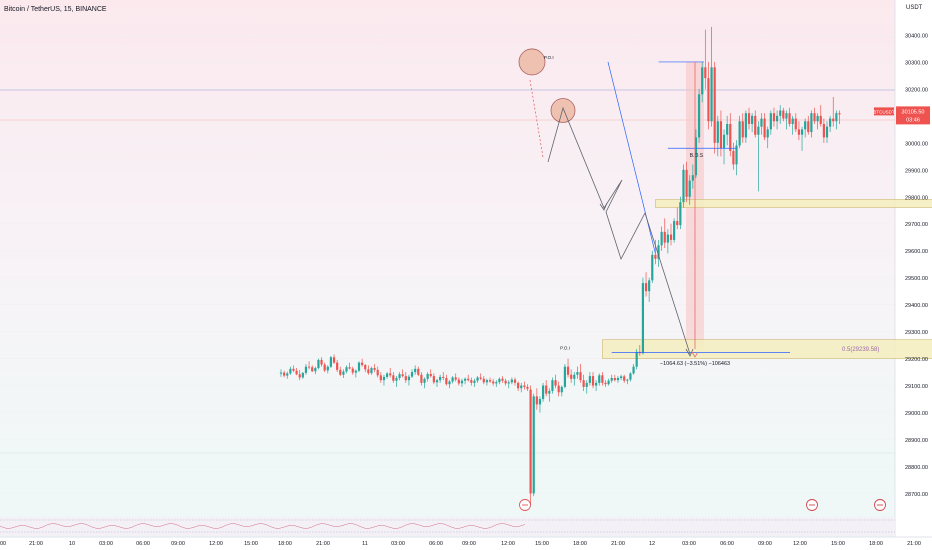  I want to click on price-tick-label: 28700.00, so click(916, 495).